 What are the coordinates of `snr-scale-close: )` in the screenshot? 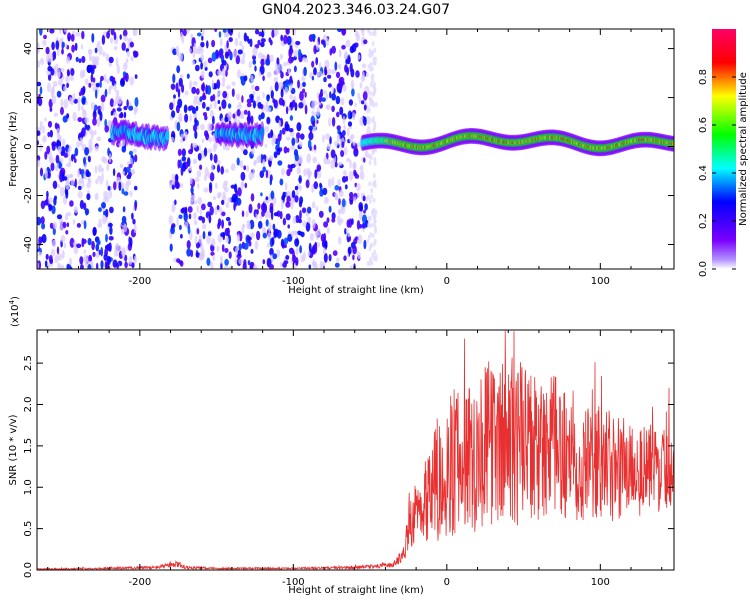 It's located at (15, 298).